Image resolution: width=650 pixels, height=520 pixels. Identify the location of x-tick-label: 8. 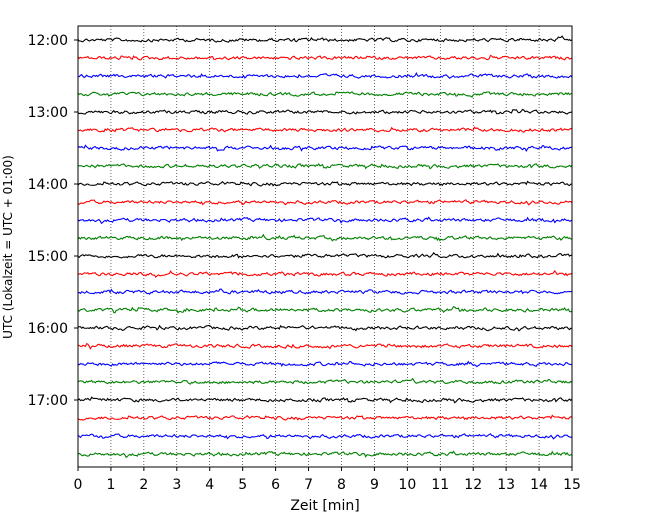
(341, 485).